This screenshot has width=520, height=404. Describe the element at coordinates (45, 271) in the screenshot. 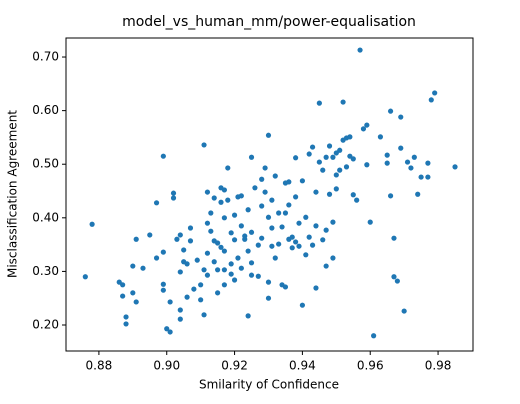

I see `y-tick-label: 0.30` at that location.